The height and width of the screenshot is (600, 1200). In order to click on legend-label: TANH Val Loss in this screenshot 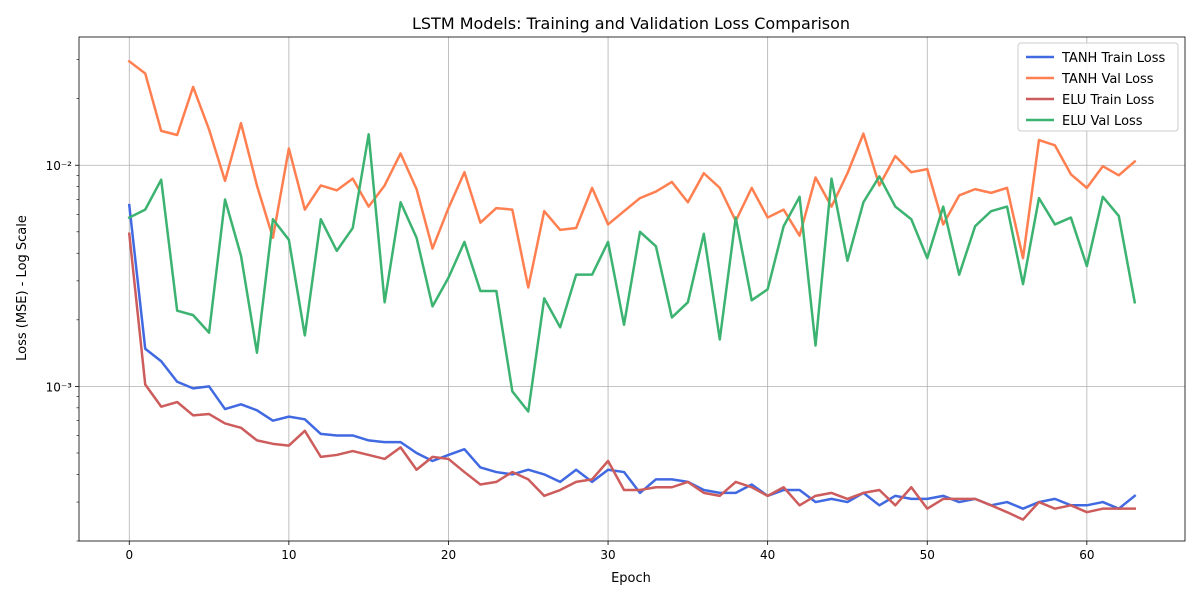, I will do `click(1107, 79)`.